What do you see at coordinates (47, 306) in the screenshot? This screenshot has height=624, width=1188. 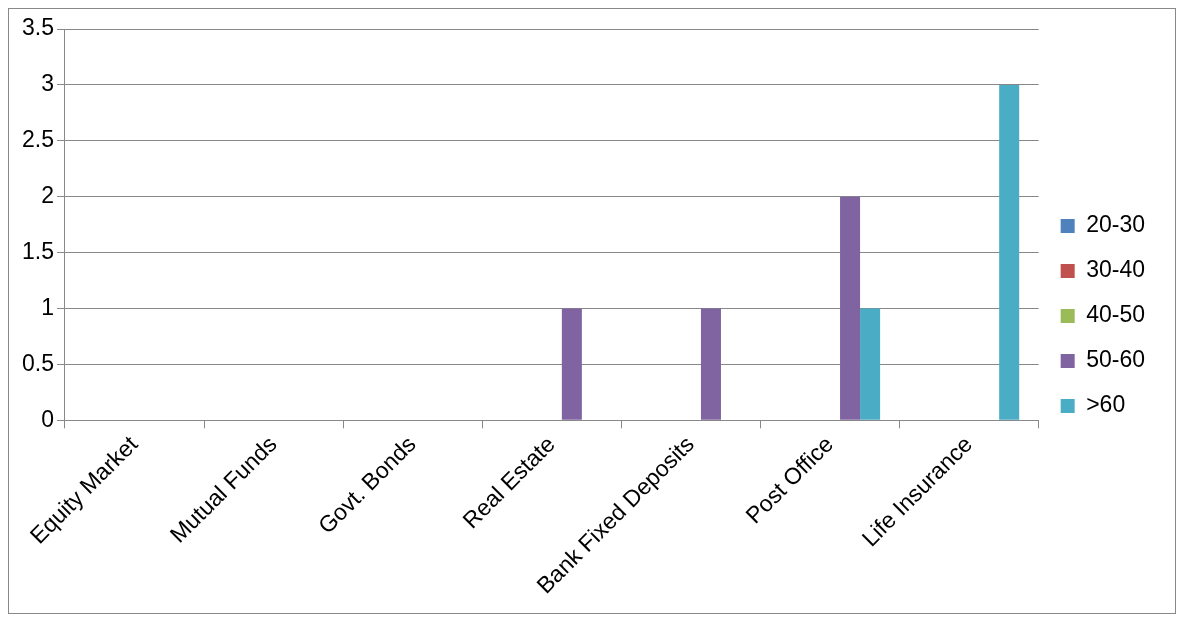 I see `y-tick-label: 1` at bounding box center [47, 306].